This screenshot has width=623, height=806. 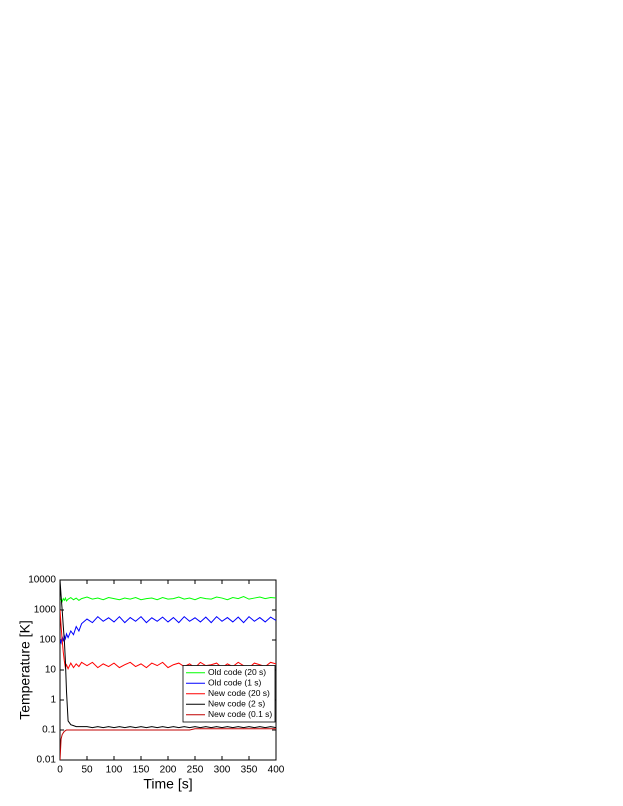 What do you see at coordinates (42, 580) in the screenshot?
I see `y-tick-label: 10000` at bounding box center [42, 580].